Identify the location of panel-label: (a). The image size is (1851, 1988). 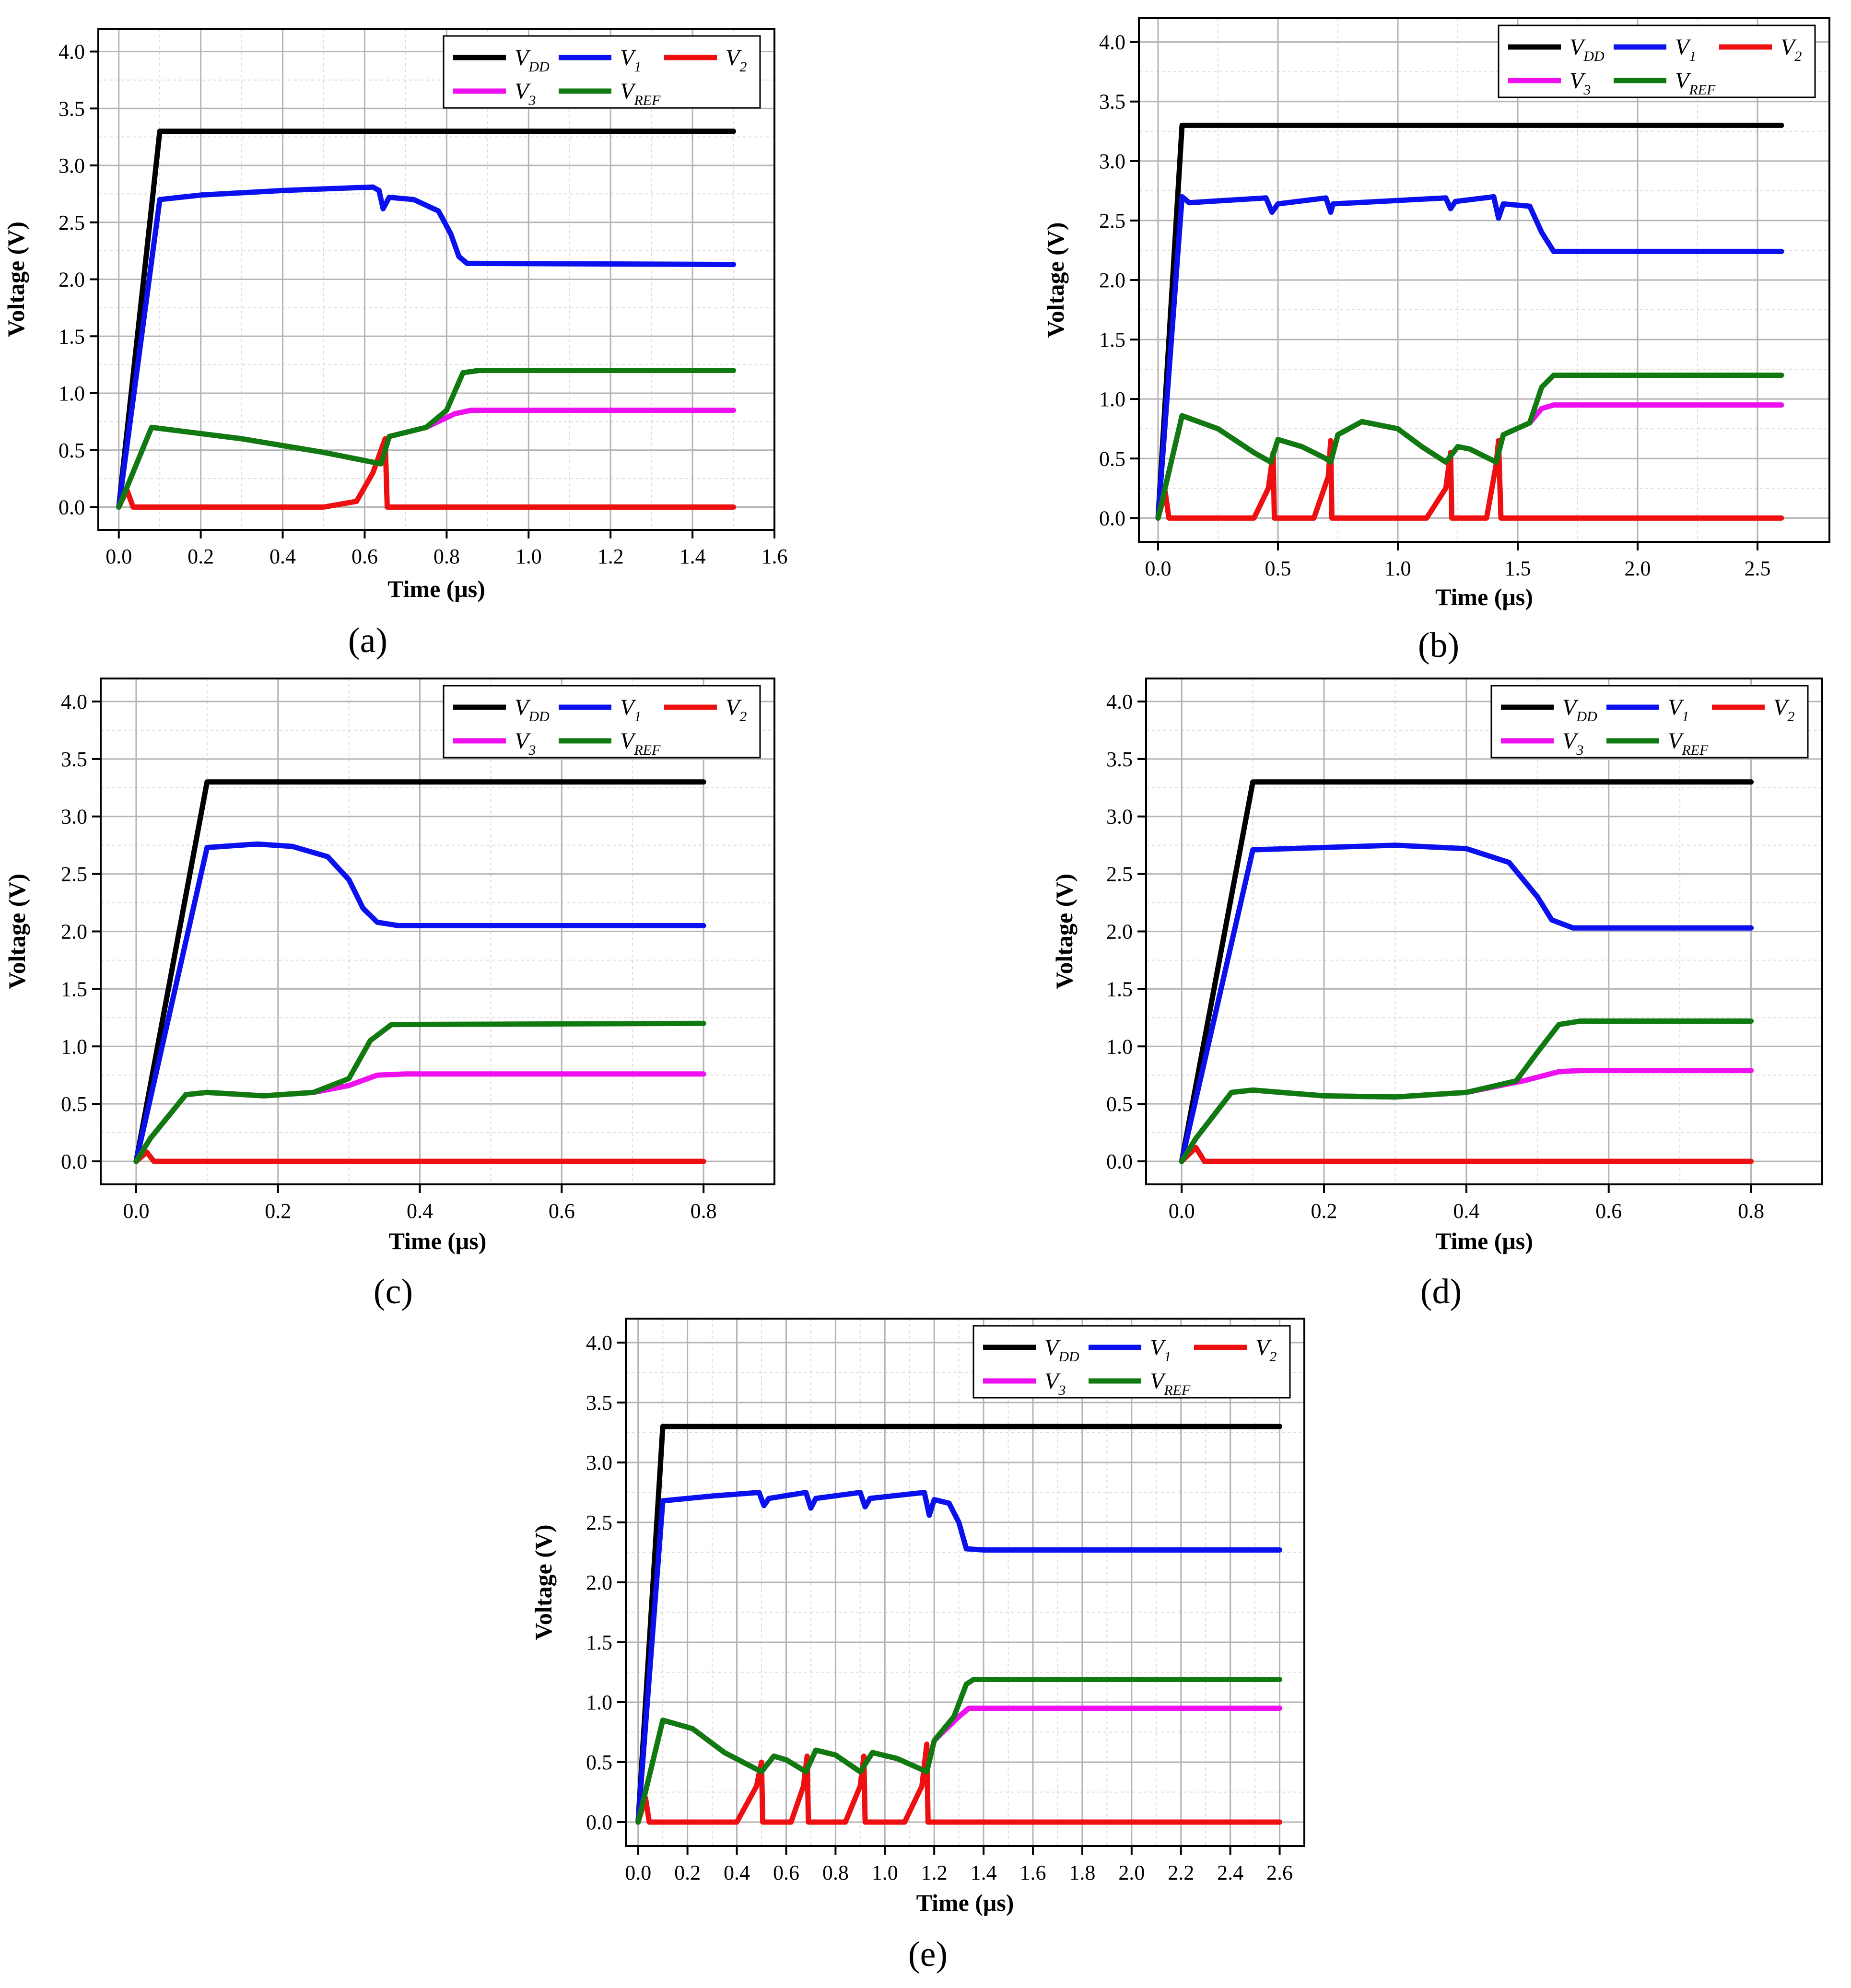
(367, 641).